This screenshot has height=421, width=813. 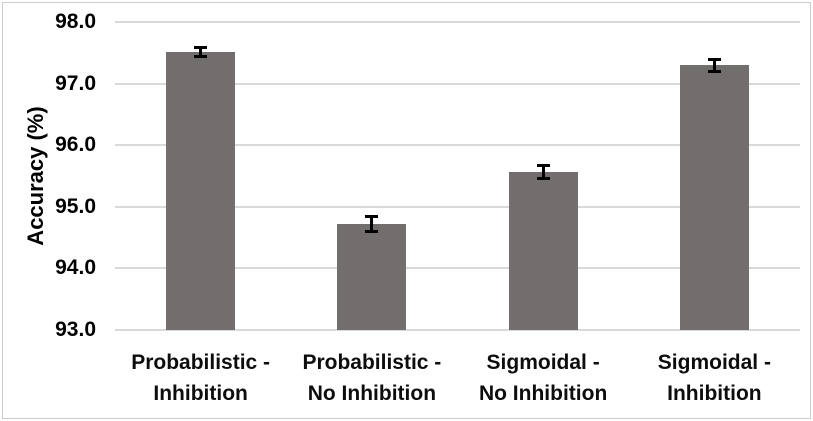 I want to click on y-tick-label: 95.0, so click(x=75, y=206).